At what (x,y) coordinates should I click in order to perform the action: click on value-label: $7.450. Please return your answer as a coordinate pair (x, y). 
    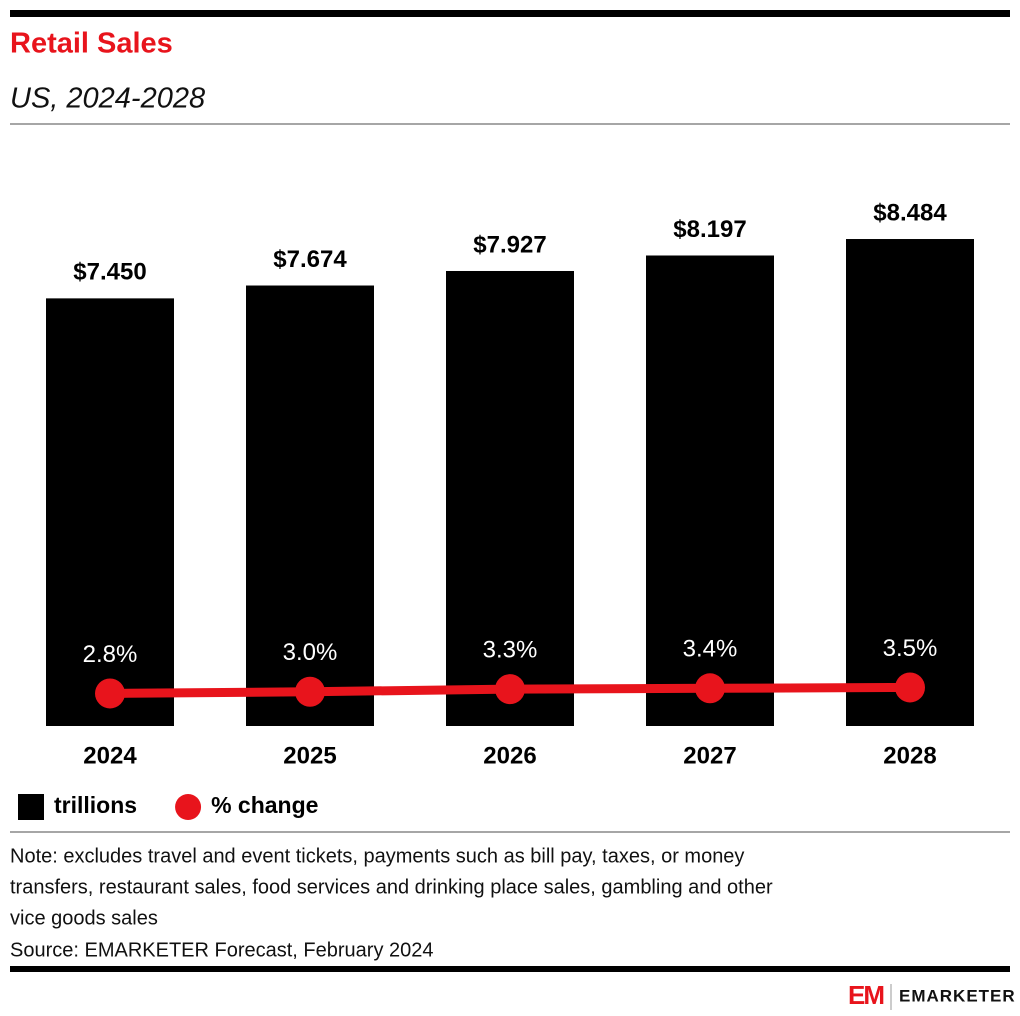
    Looking at the image, I should click on (109, 272).